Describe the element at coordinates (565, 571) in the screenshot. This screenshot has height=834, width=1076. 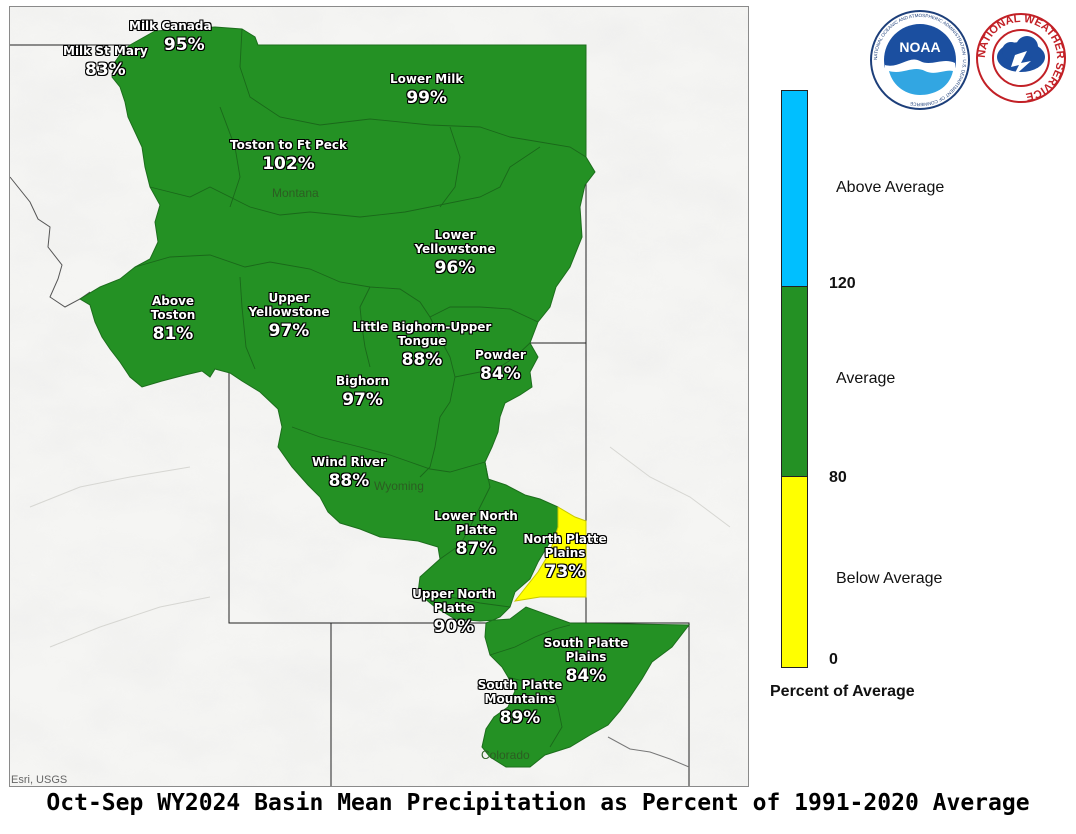
I see `basin-percent: 73%` at that location.